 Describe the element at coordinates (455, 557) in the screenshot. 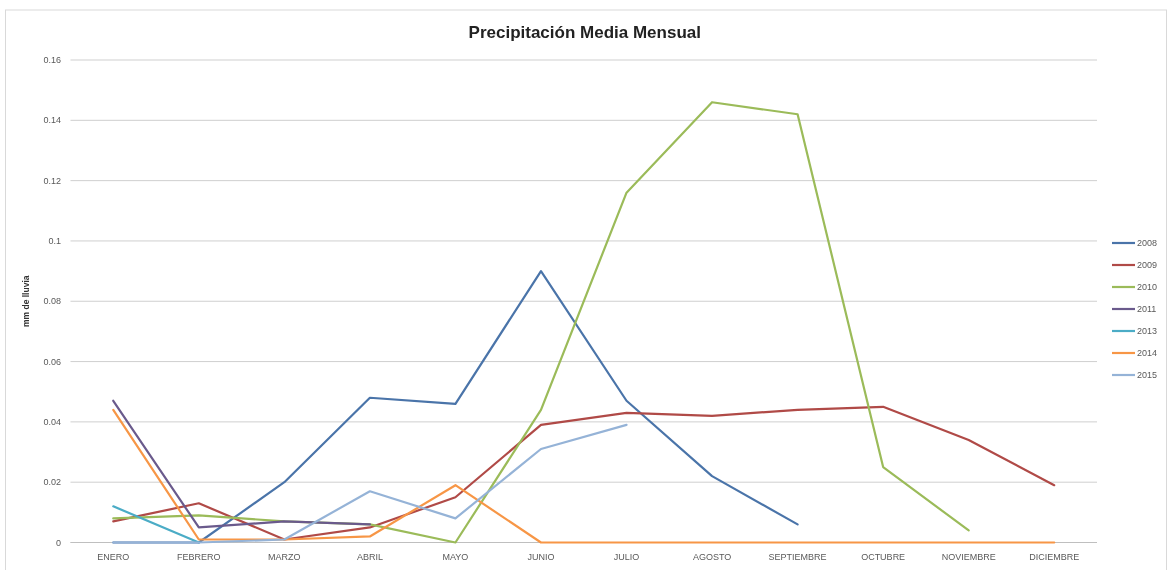

I see `x-tick-label: MAYO` at that location.